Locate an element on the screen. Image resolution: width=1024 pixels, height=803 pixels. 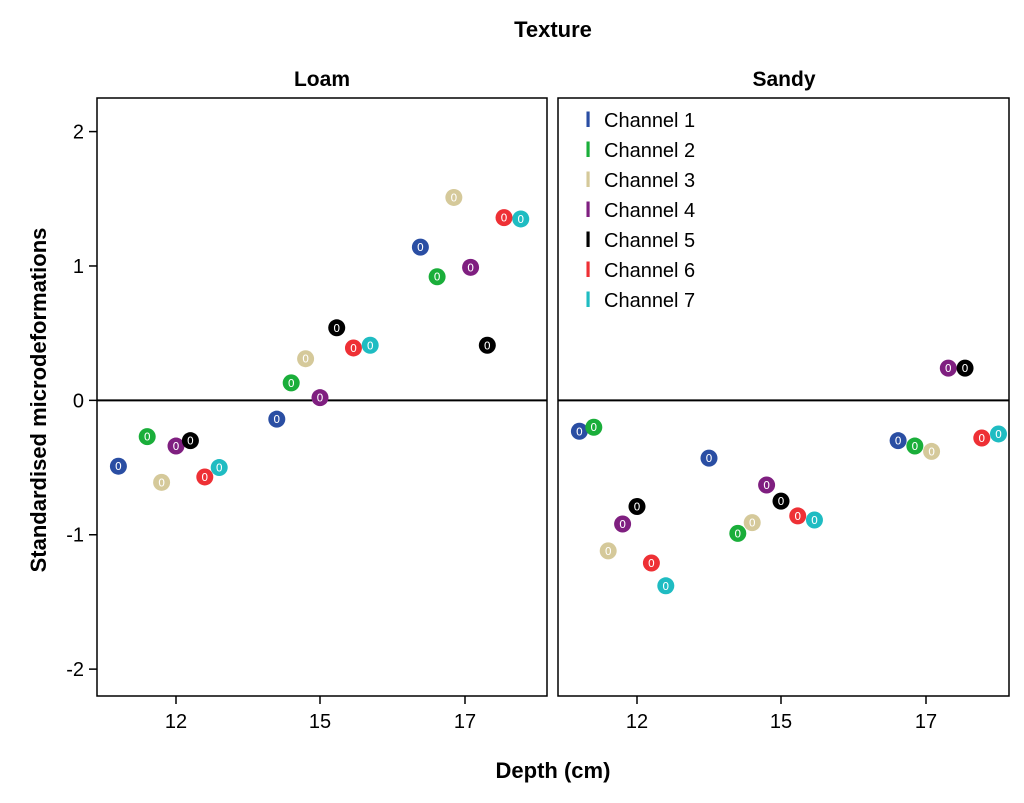
x-tick-label: 17 is located at coordinates (465, 722).